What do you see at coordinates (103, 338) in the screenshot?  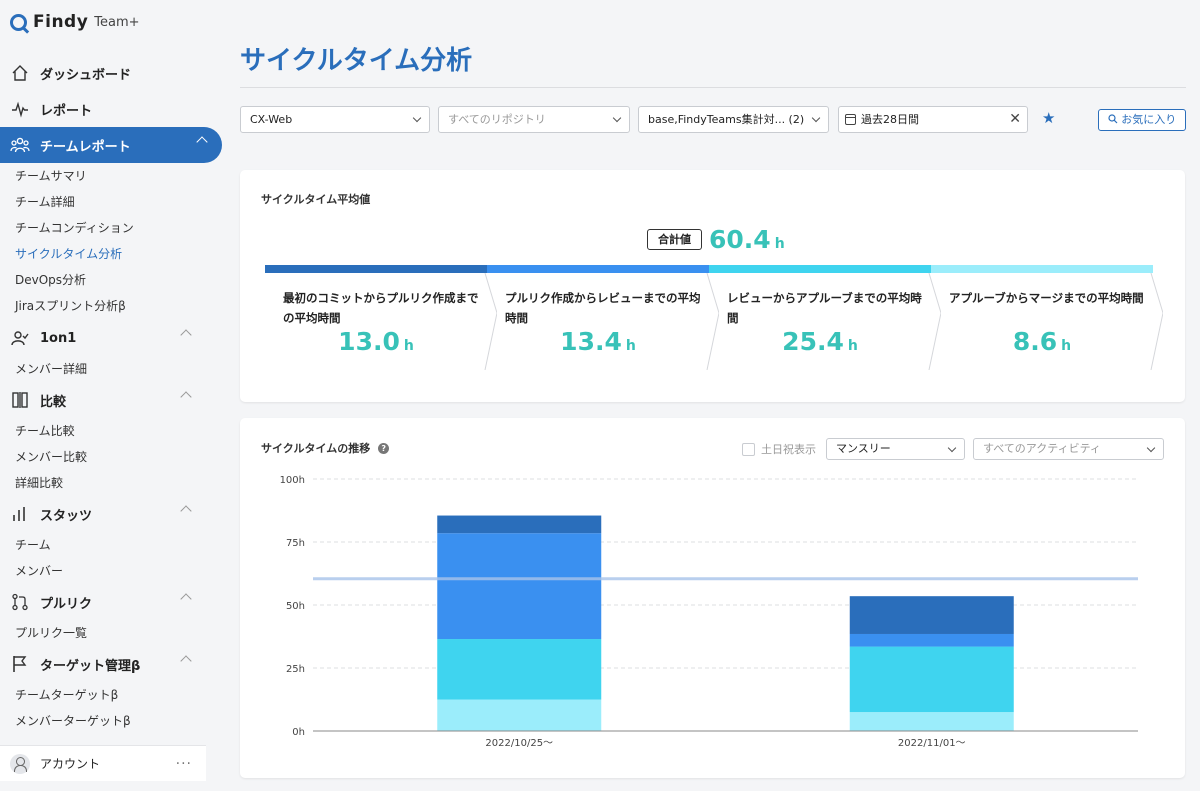 I see `sidebar-item-1on1: 1on1` at bounding box center [103, 338].